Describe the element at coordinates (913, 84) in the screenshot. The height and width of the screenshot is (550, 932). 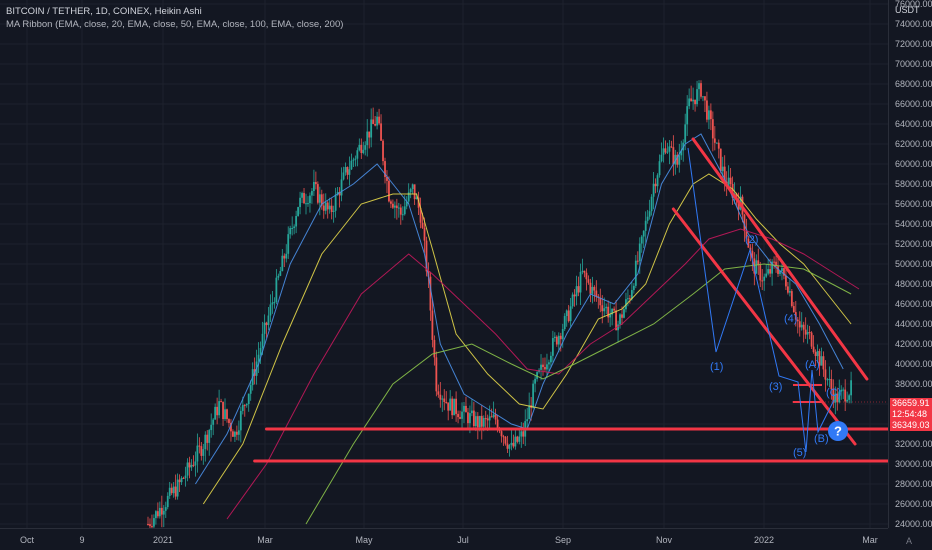
I see `price-tick-label: 68000.00` at that location.